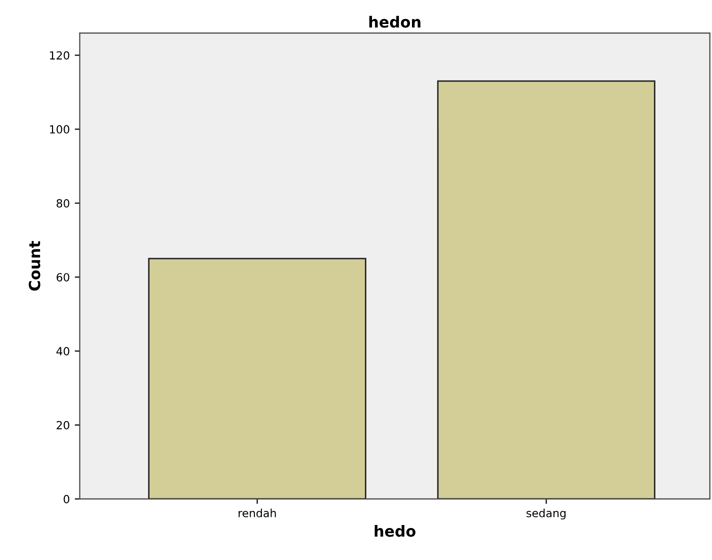 The image size is (712, 560). I want to click on x-axis-title: hedo, so click(395, 530).